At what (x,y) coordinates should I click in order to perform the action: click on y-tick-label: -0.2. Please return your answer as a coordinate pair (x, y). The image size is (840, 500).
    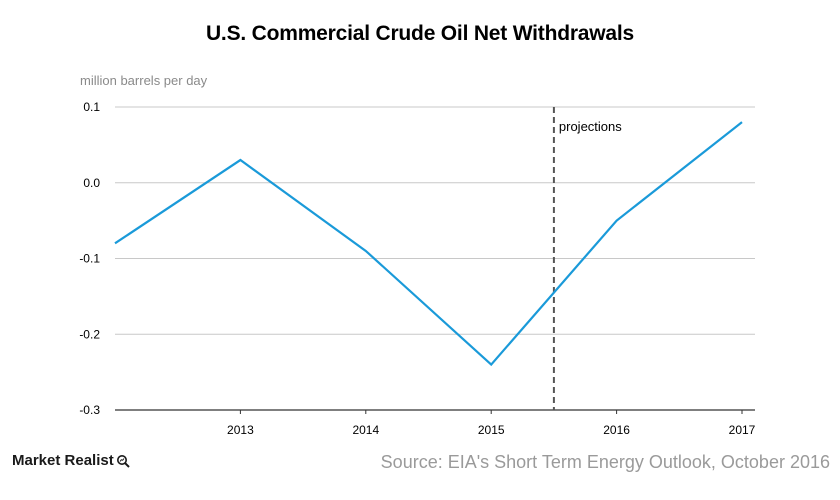
    Looking at the image, I should click on (89, 334).